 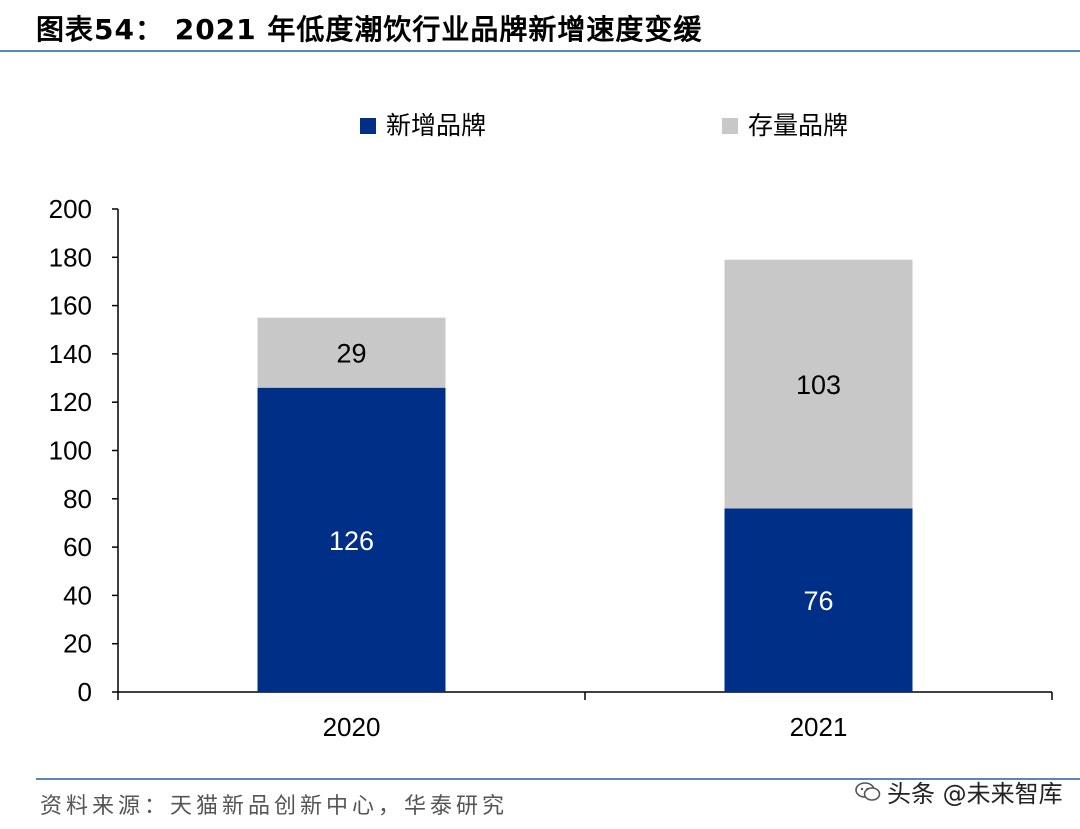 What do you see at coordinates (868, 792) in the screenshot?
I see `wechat-icon` at bounding box center [868, 792].